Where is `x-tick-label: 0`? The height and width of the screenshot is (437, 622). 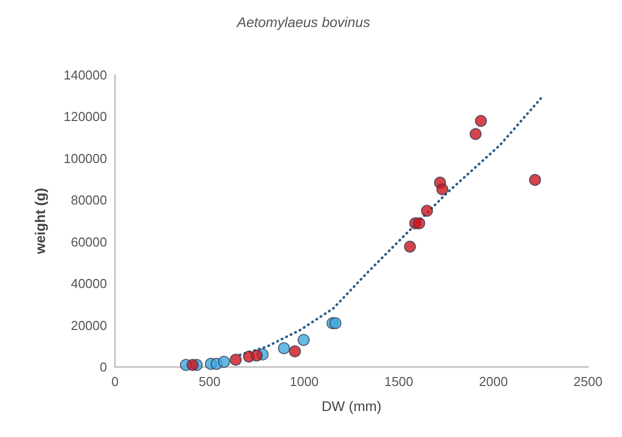 x-tick-label: 0 is located at coordinates (115, 381).